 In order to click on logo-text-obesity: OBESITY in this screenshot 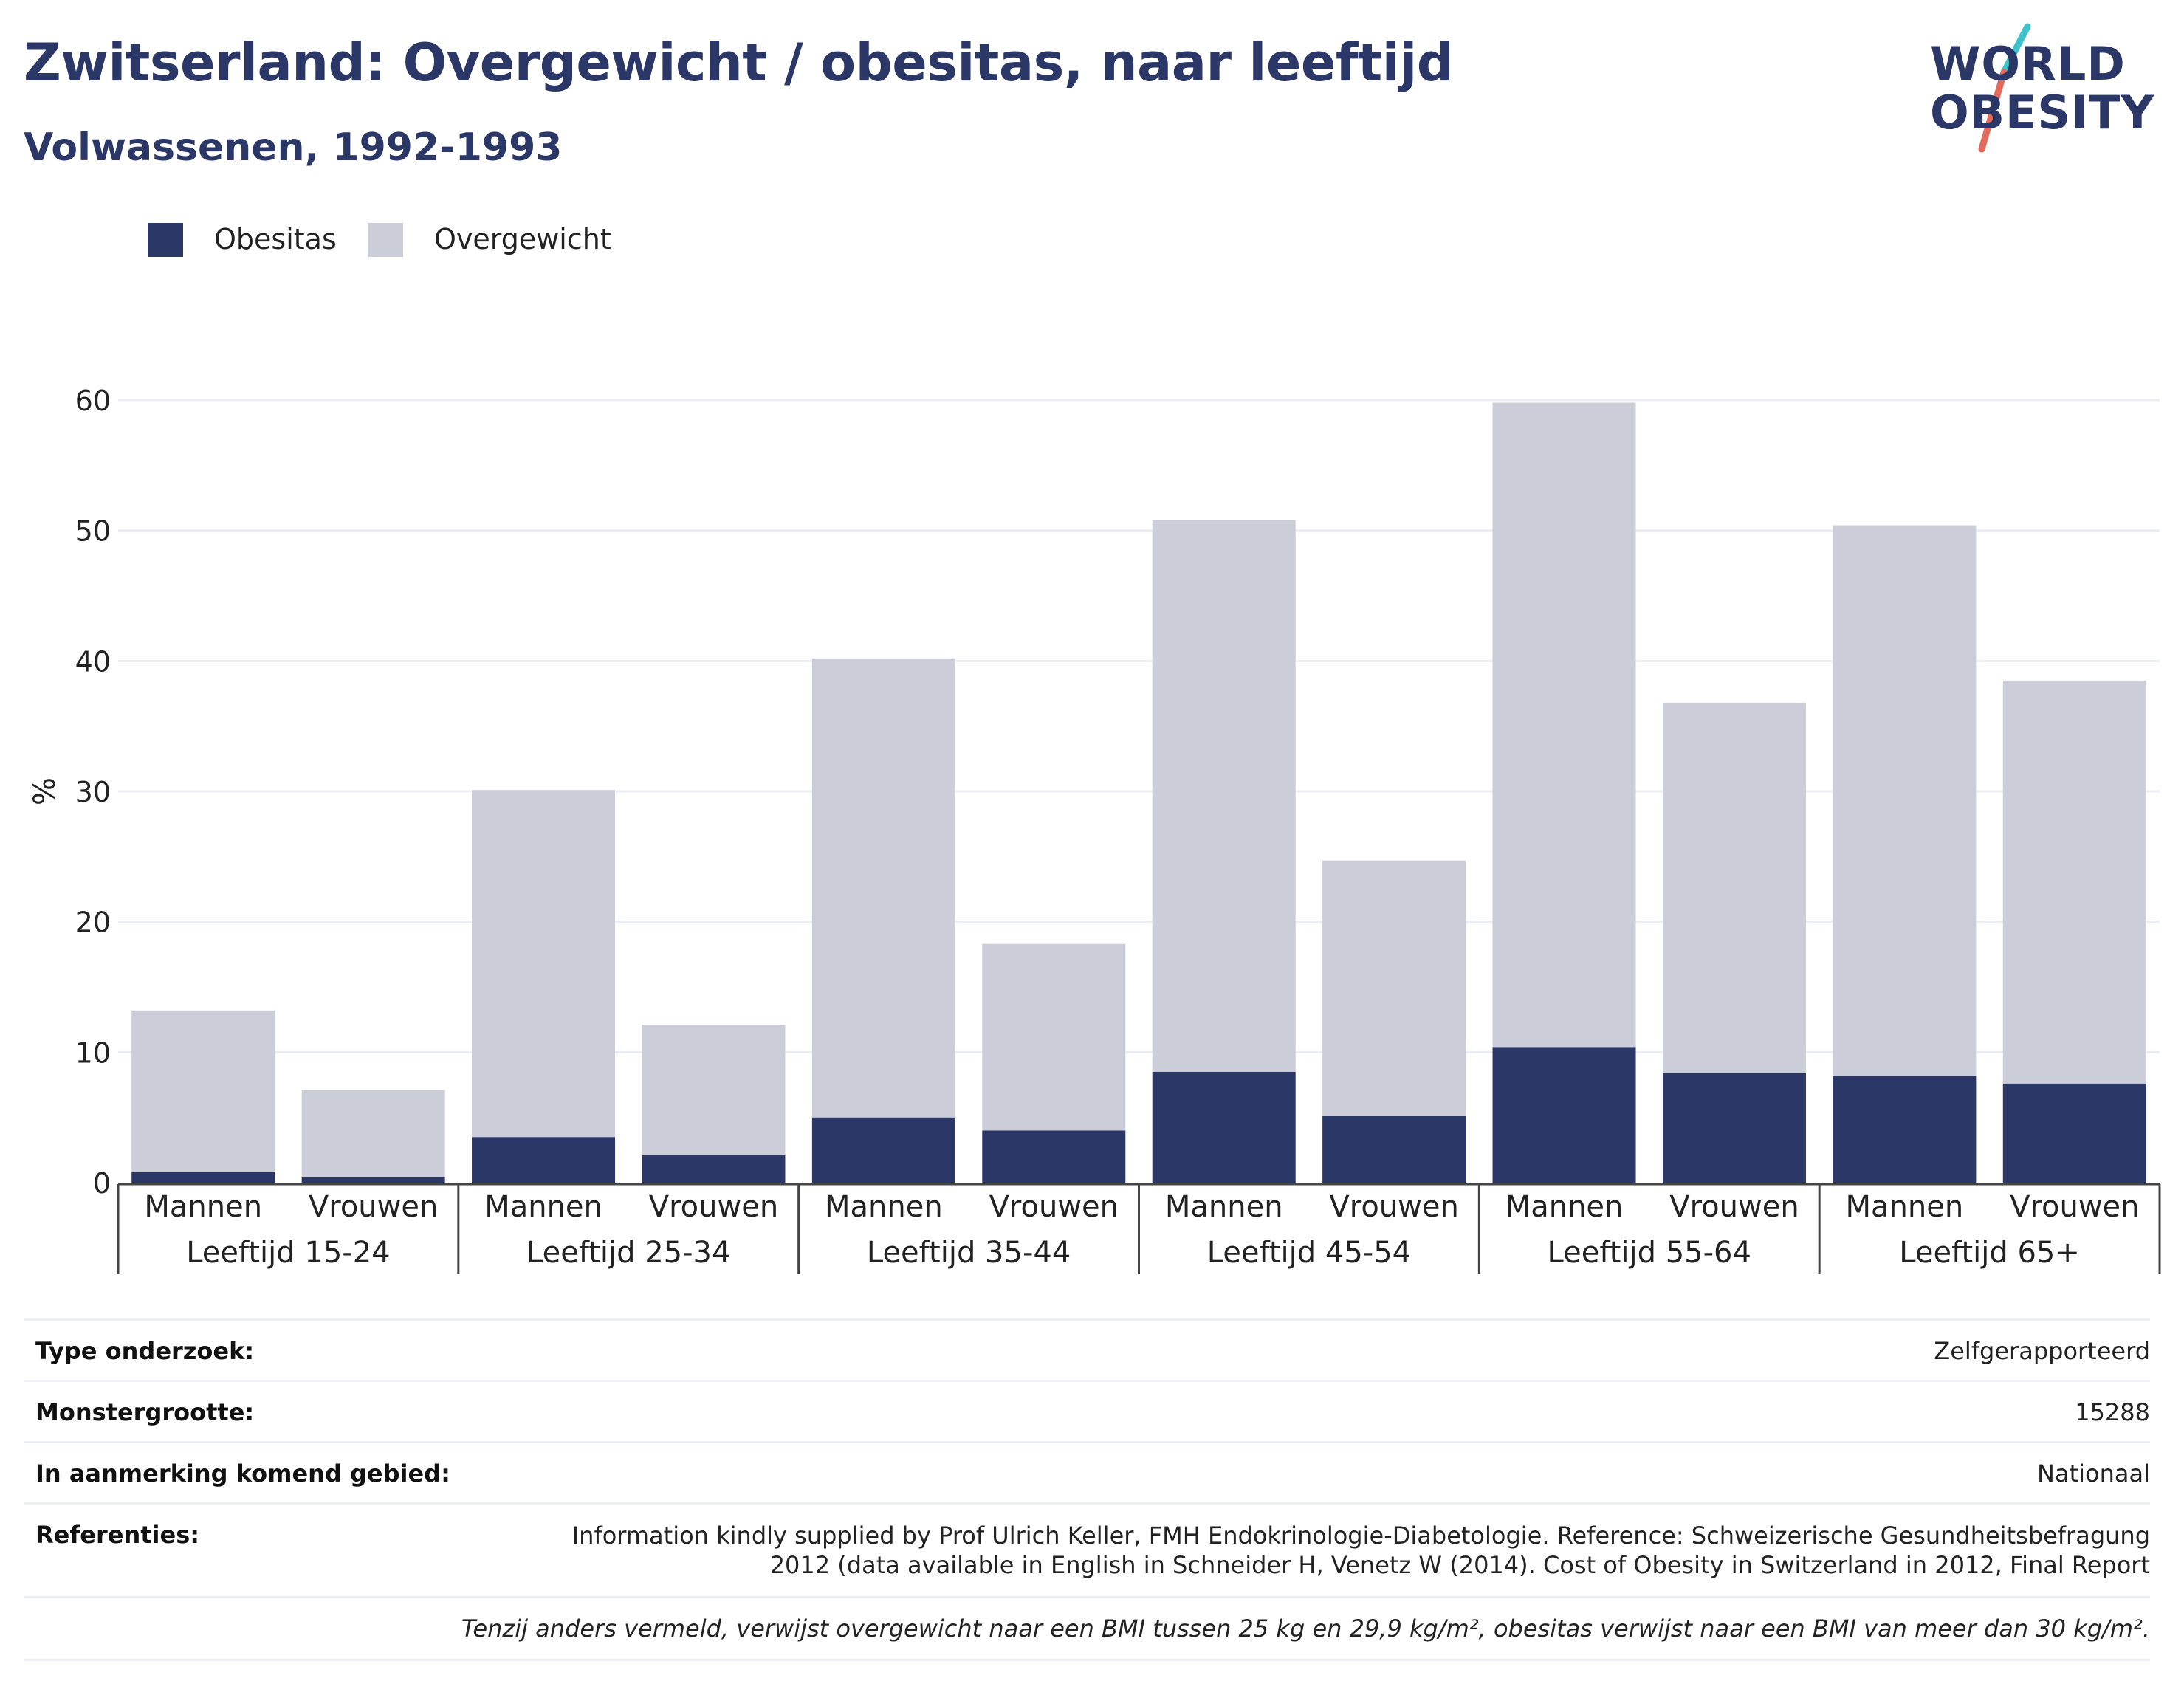, I will do `click(2043, 113)`.